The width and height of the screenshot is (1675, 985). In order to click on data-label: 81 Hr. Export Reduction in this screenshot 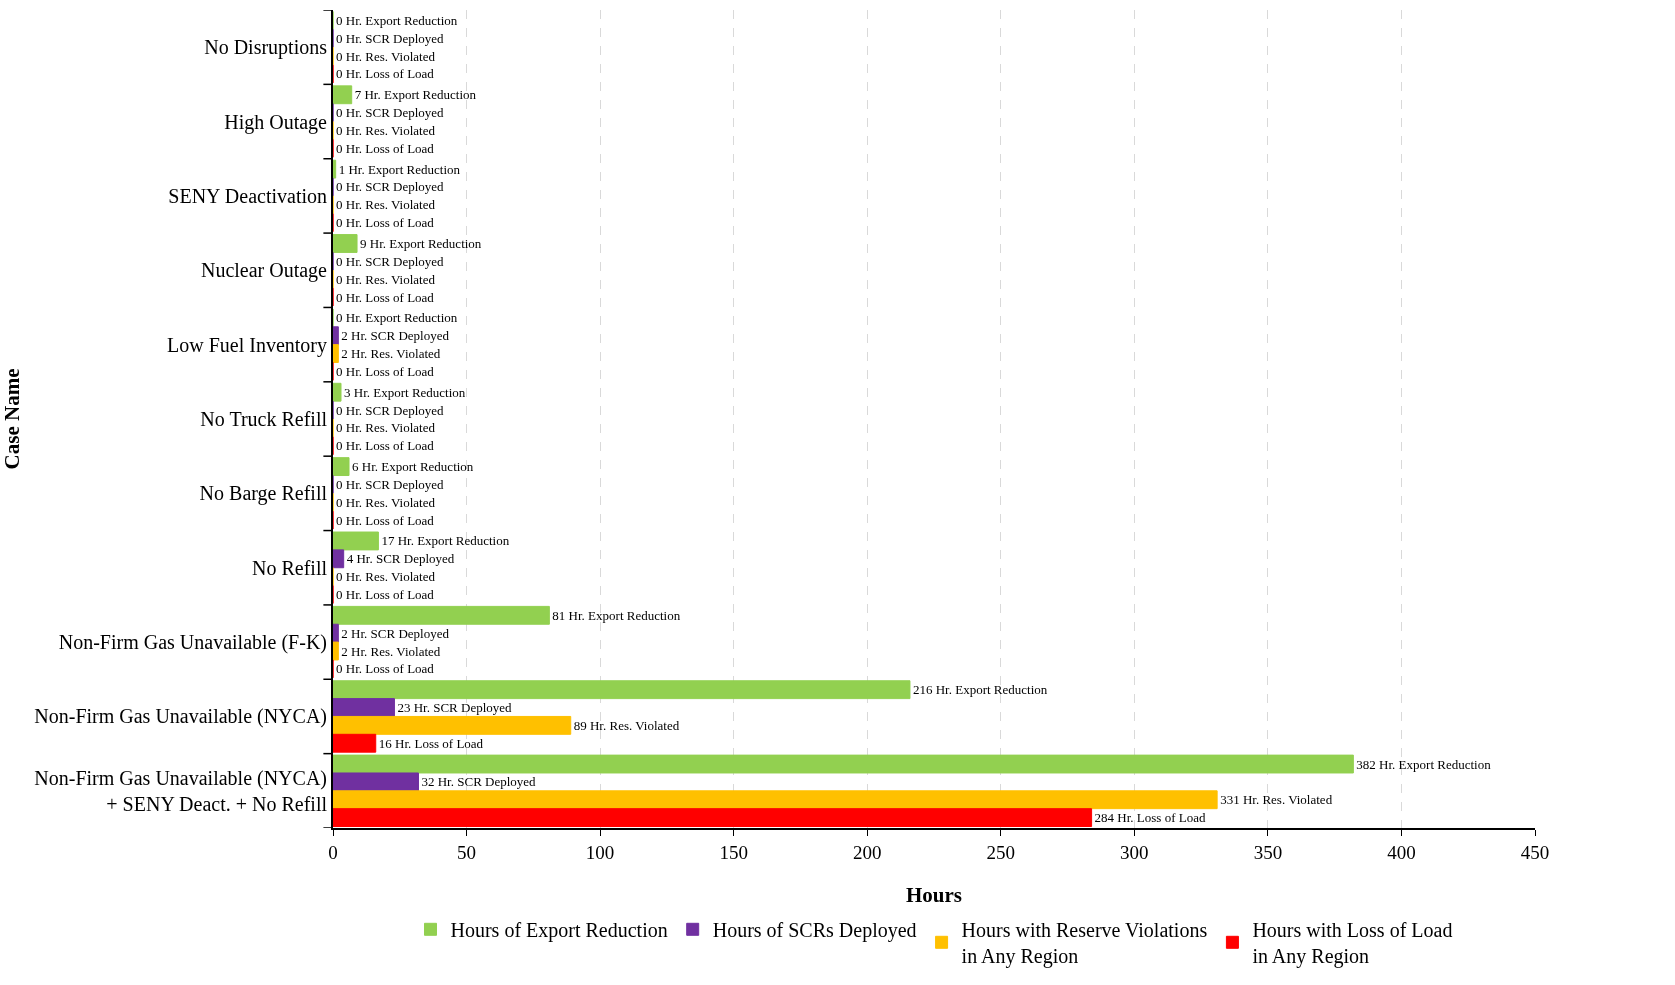, I will do `click(616, 615)`.